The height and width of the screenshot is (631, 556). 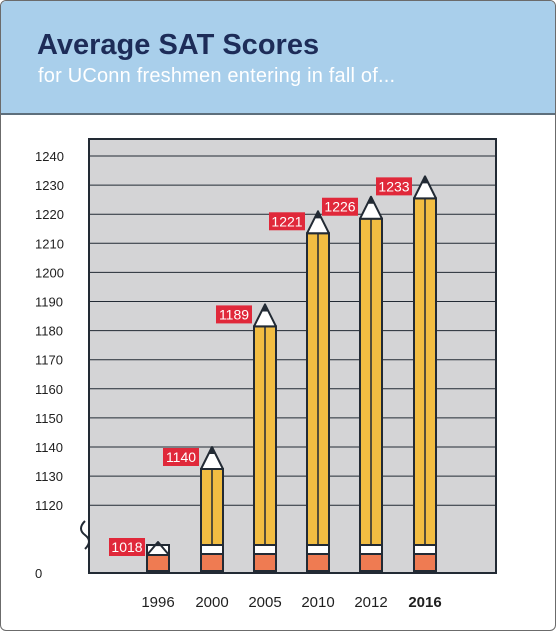 I want to click on x-category-label: 2005, so click(x=264, y=602).